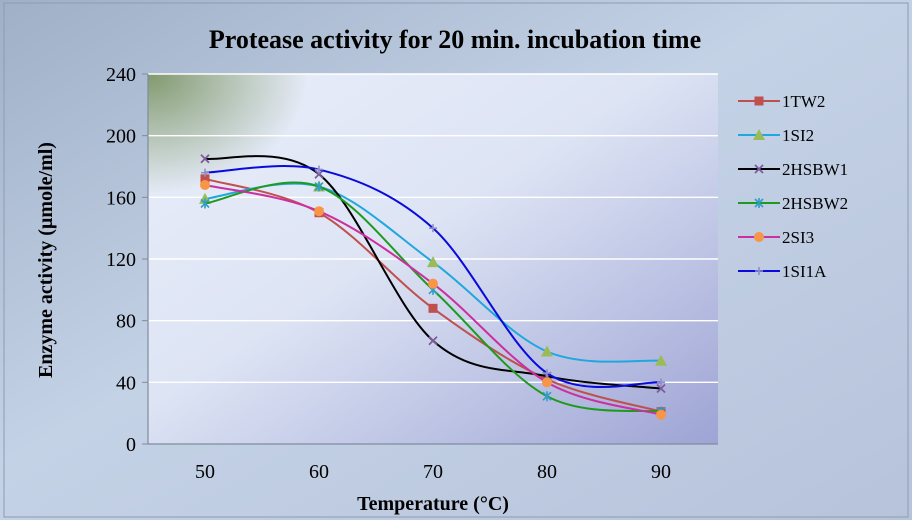  Describe the element at coordinates (121, 137) in the screenshot. I see `y-tick-label: 200` at that location.